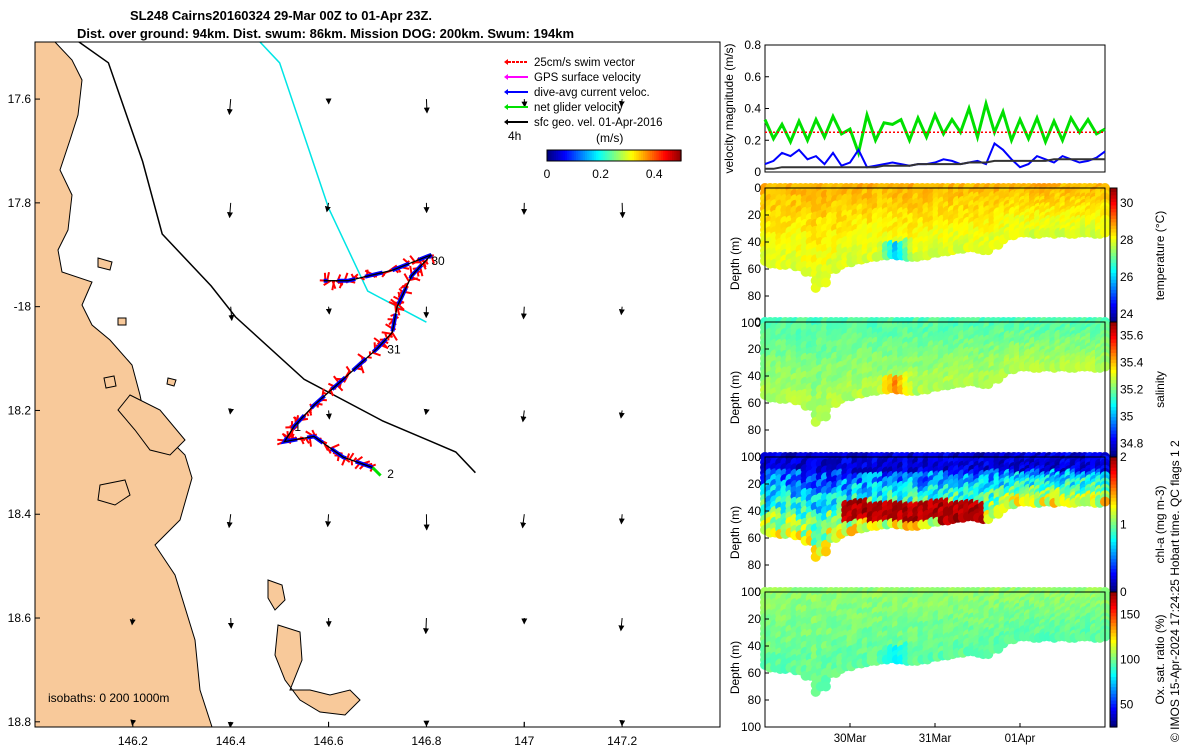  Describe the element at coordinates (124, 384) in the screenshot. I see `mainland-coast` at that location.